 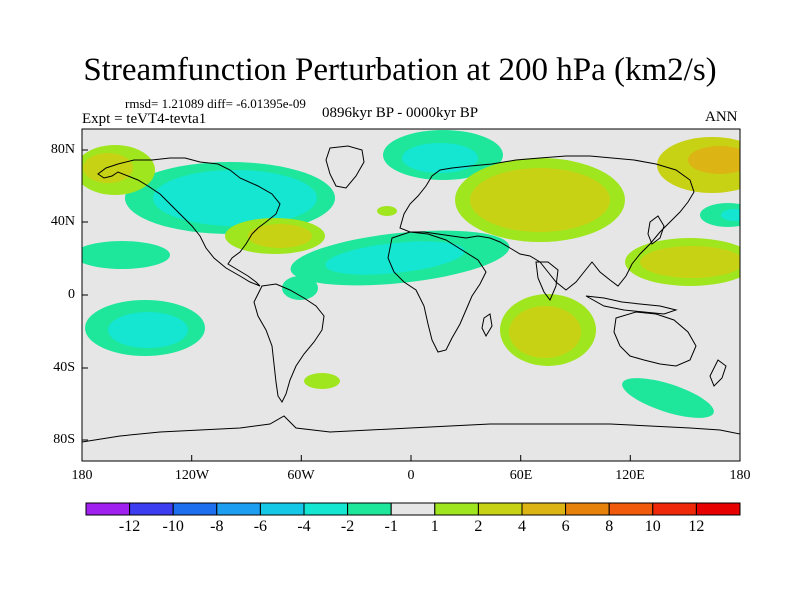 I want to click on coastline-madagascar, so click(x=487, y=325).